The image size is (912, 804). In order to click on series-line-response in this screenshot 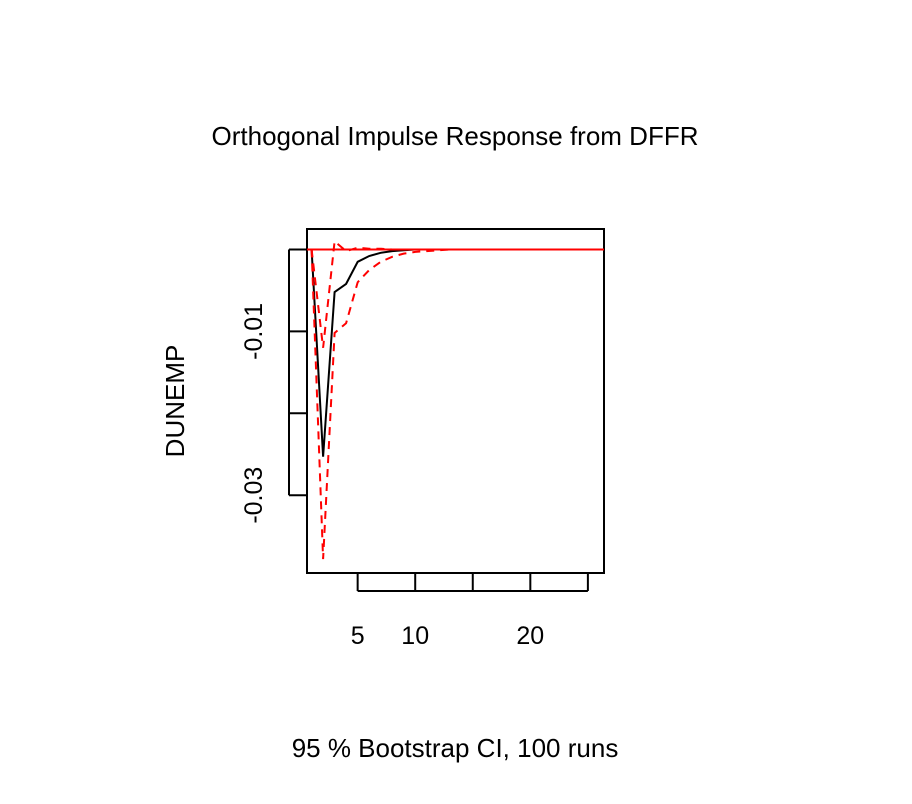, I will do `click(455, 352)`.